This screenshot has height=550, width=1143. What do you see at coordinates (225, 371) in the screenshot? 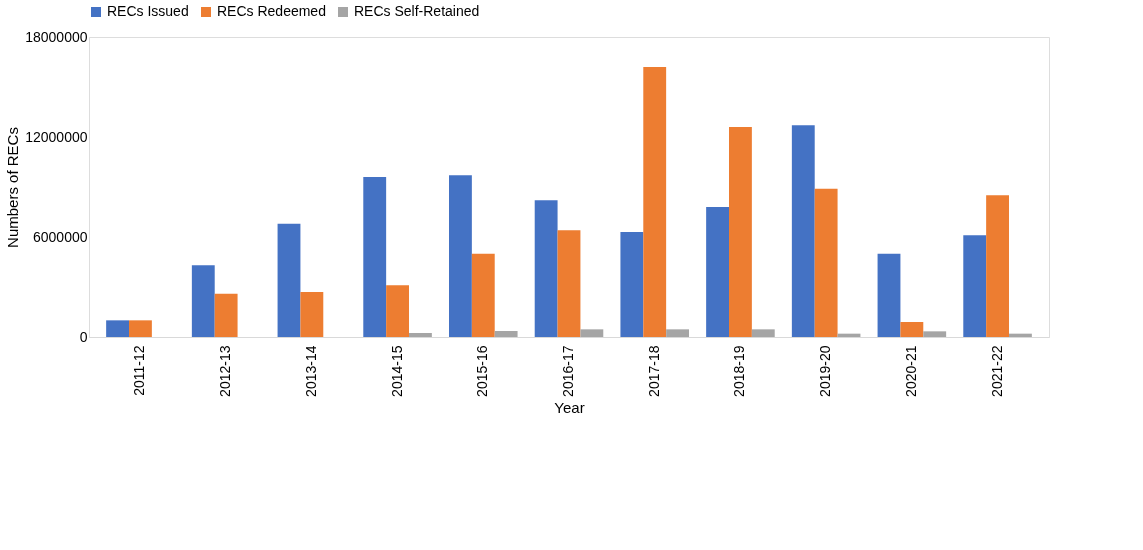
I see `x-tick-label: 2012-13` at bounding box center [225, 371].